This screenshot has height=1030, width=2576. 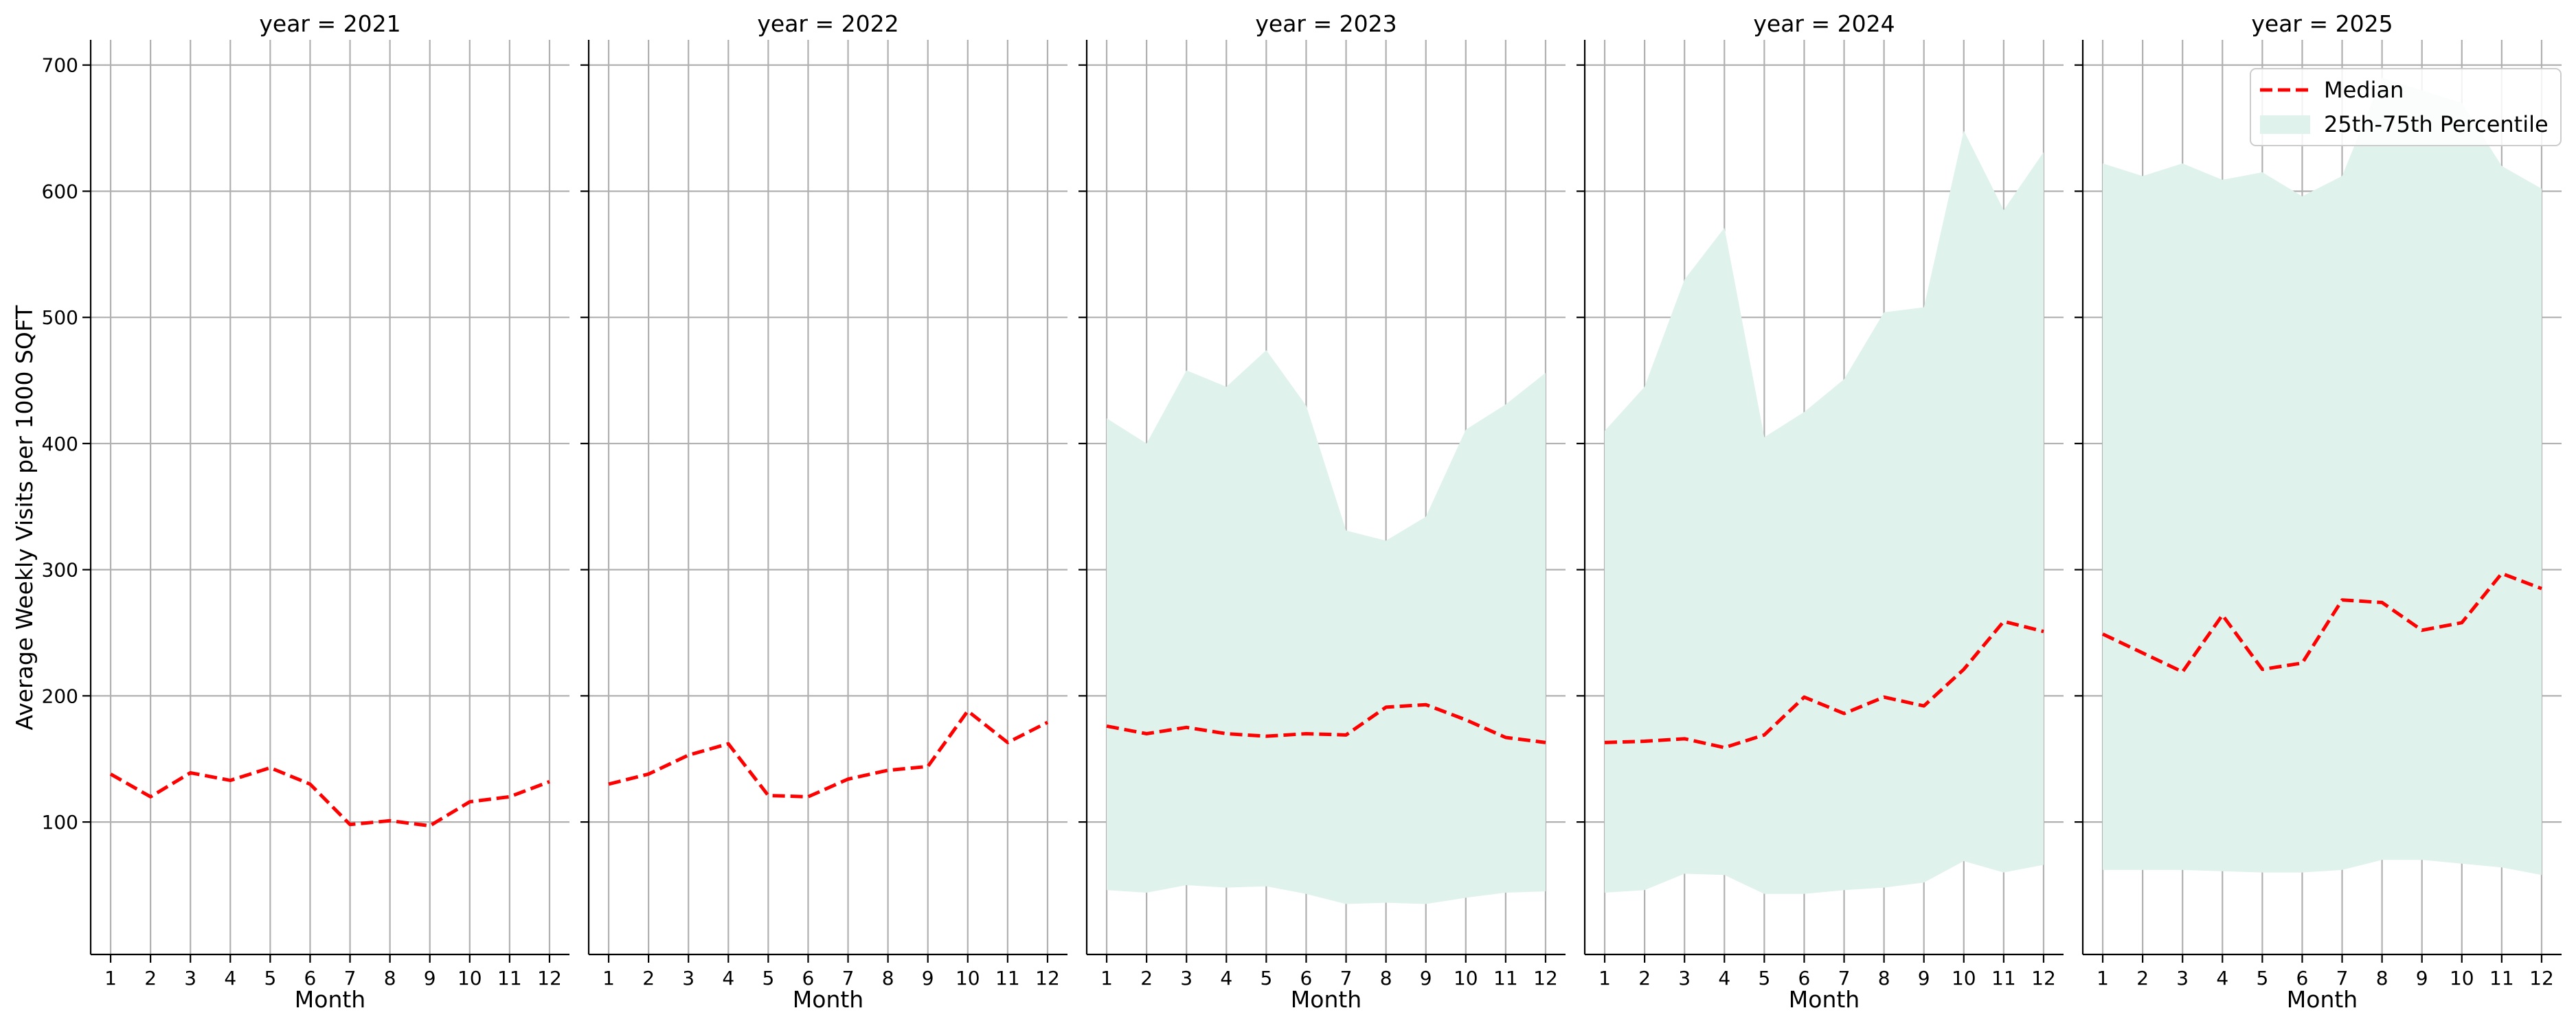 I want to click on y-tick-label: 700, so click(x=60, y=65).